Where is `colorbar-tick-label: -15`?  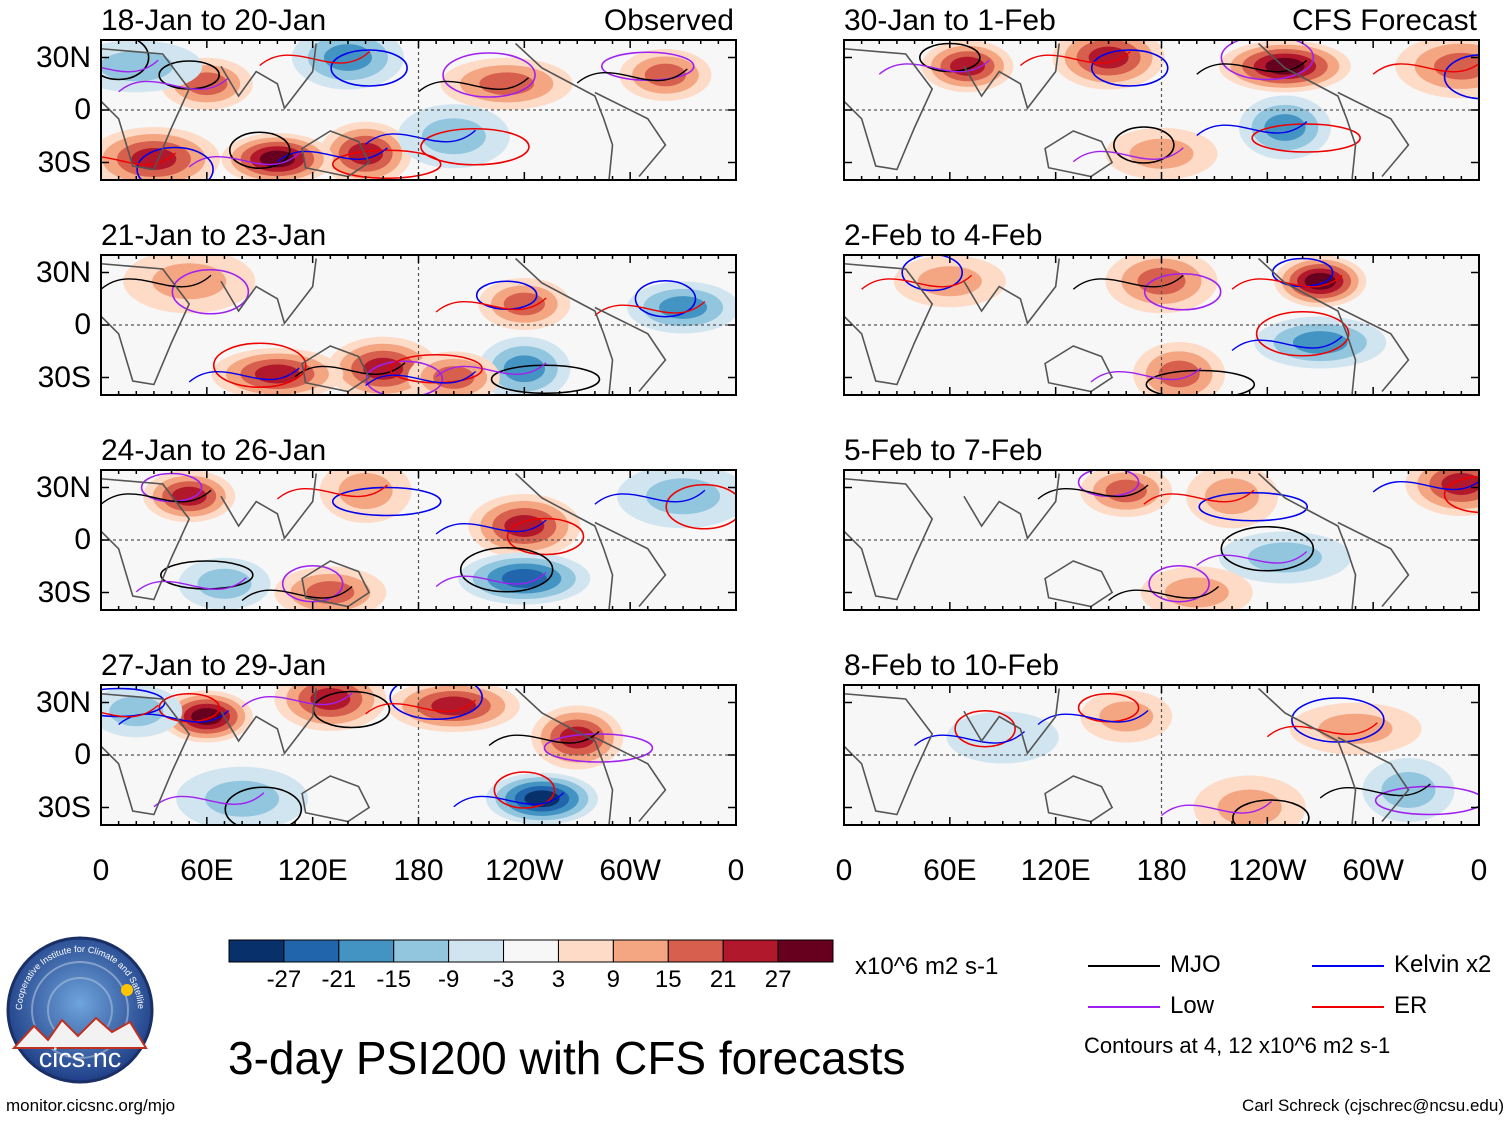
colorbar-tick-label: -15 is located at coordinates (394, 979).